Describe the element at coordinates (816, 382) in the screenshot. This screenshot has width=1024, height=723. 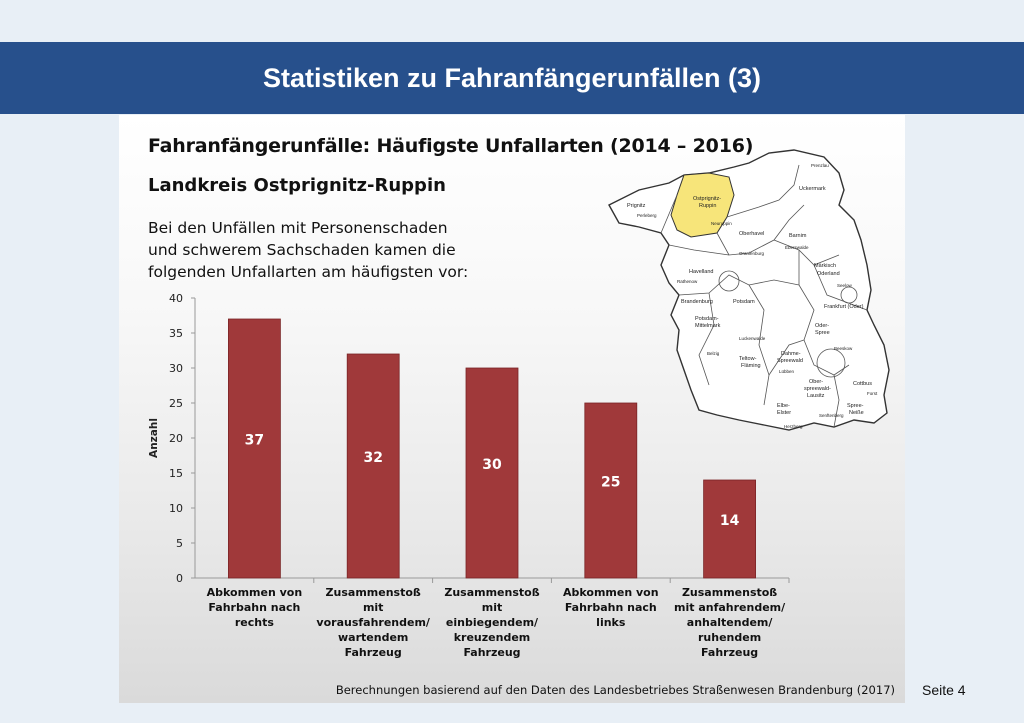
I see `svg-text: Ober-` at that location.